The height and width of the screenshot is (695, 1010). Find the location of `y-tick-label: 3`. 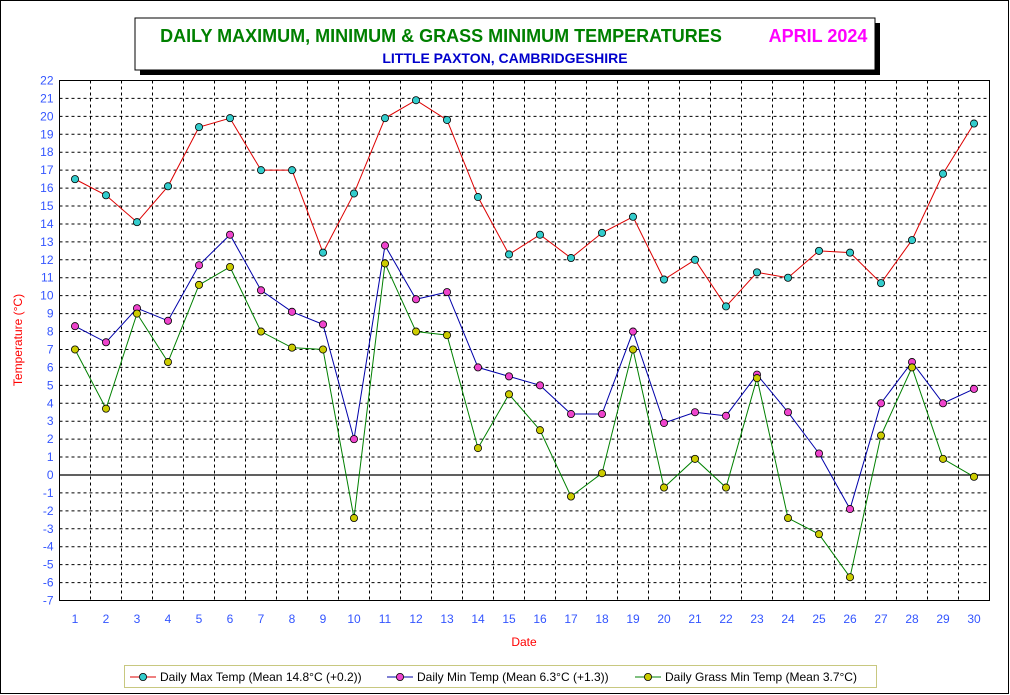

y-tick-label: 3 is located at coordinates (50, 421).